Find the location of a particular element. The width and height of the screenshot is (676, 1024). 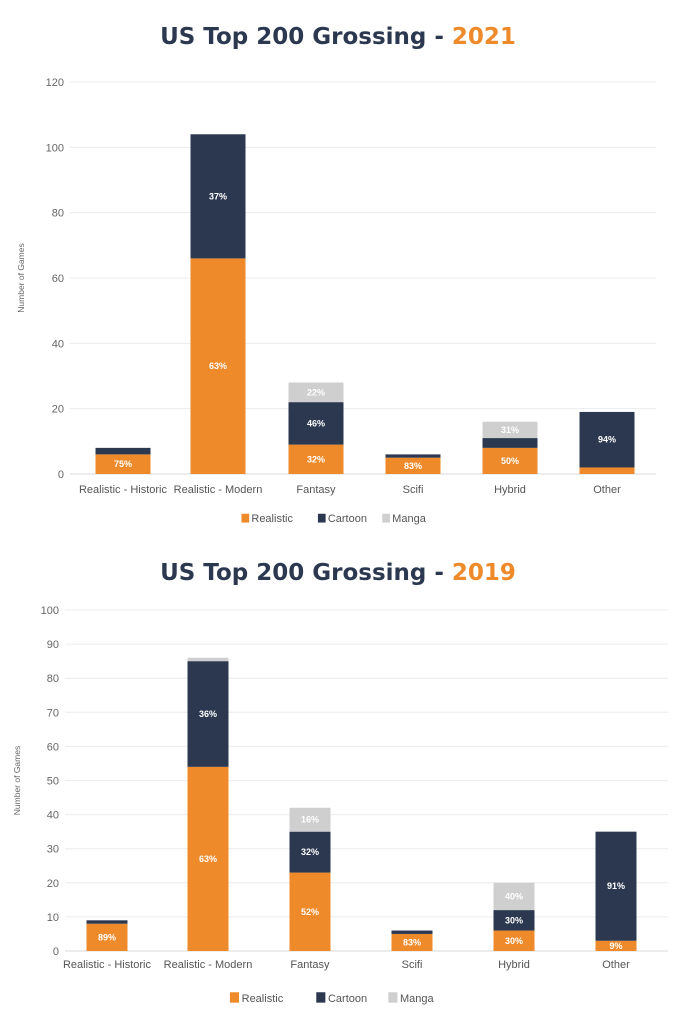

data-label: 9% is located at coordinates (615, 946).